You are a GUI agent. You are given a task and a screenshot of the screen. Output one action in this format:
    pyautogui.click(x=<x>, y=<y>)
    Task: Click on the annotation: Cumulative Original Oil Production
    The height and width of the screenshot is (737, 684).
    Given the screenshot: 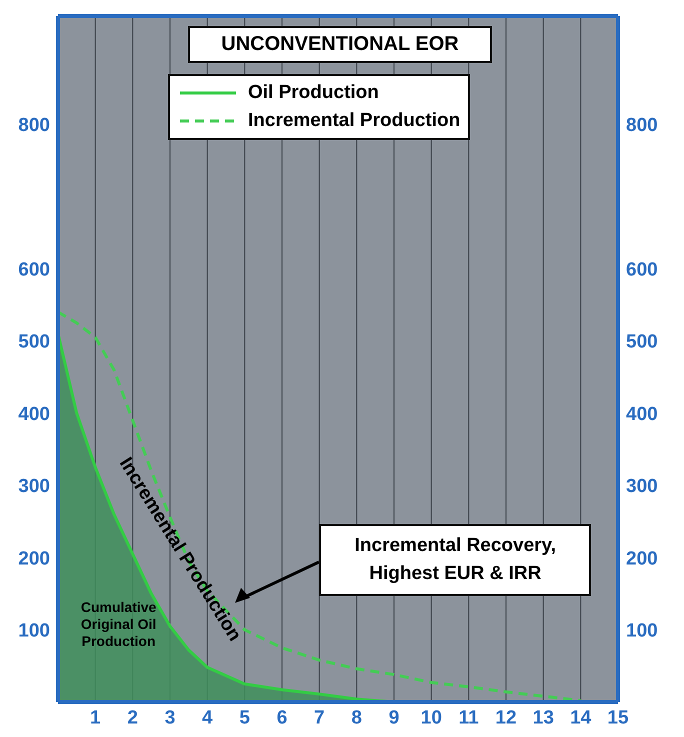 What is the action you would take?
    pyautogui.click(x=119, y=624)
    